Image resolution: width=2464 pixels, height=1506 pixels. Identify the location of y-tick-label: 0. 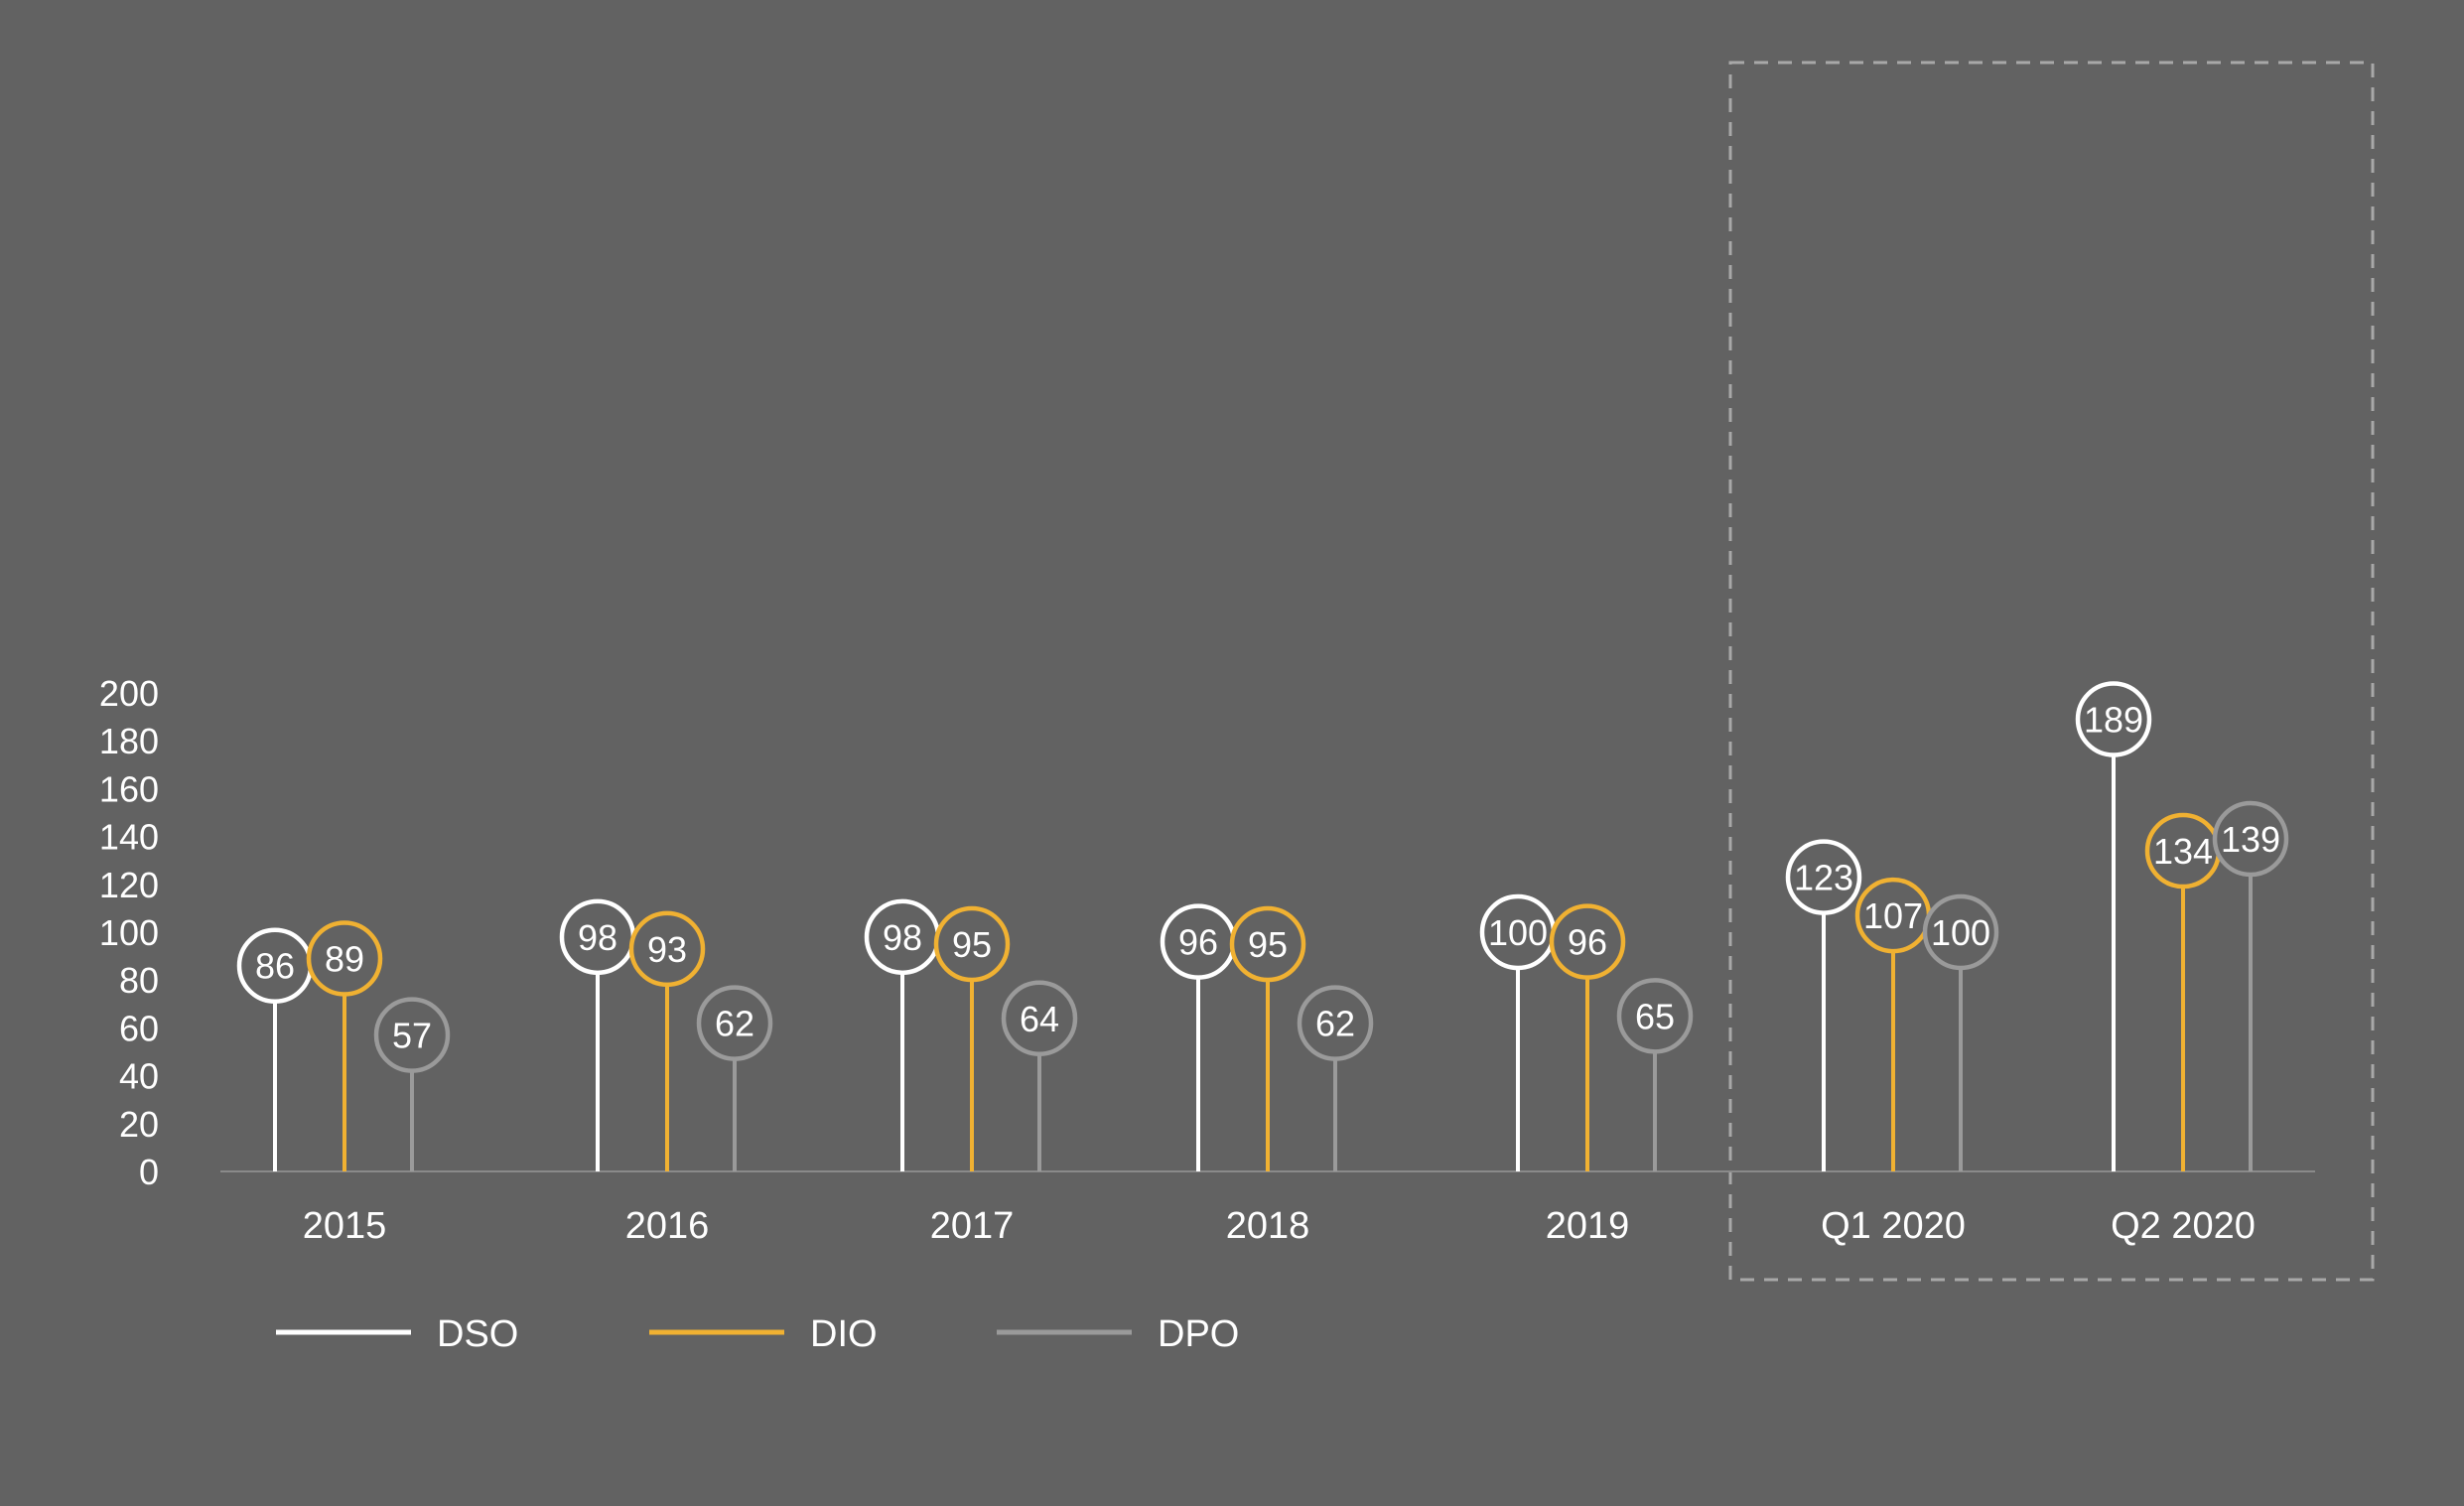
(149, 1172).